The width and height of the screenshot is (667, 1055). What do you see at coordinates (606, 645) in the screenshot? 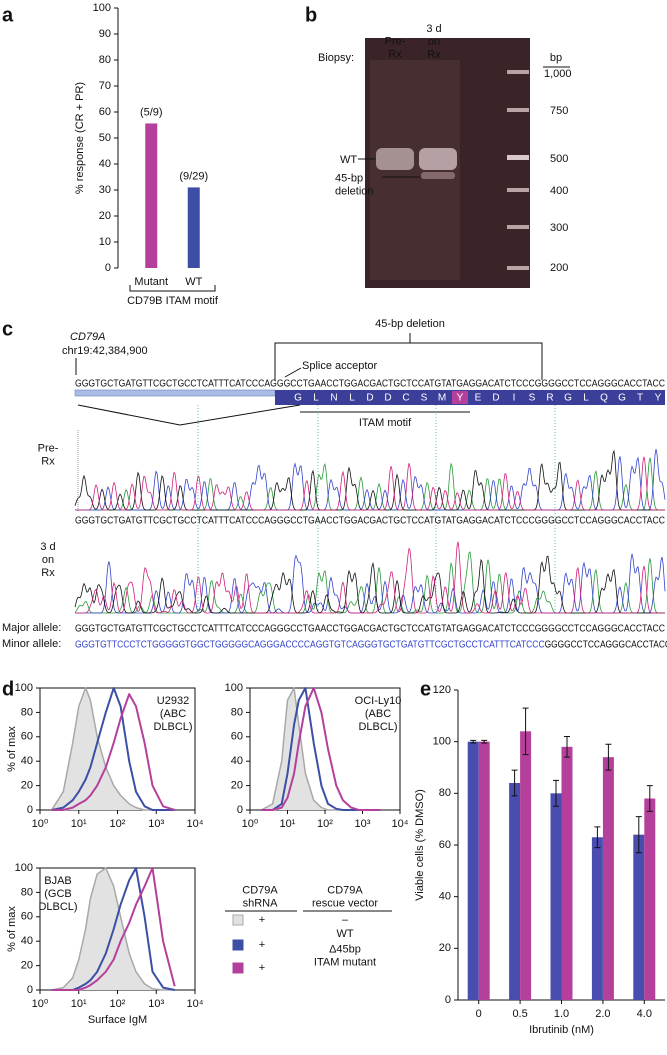
I see `allele-sequence: GGGGCCTCCAGGGCACCTACC` at bounding box center [606, 645].